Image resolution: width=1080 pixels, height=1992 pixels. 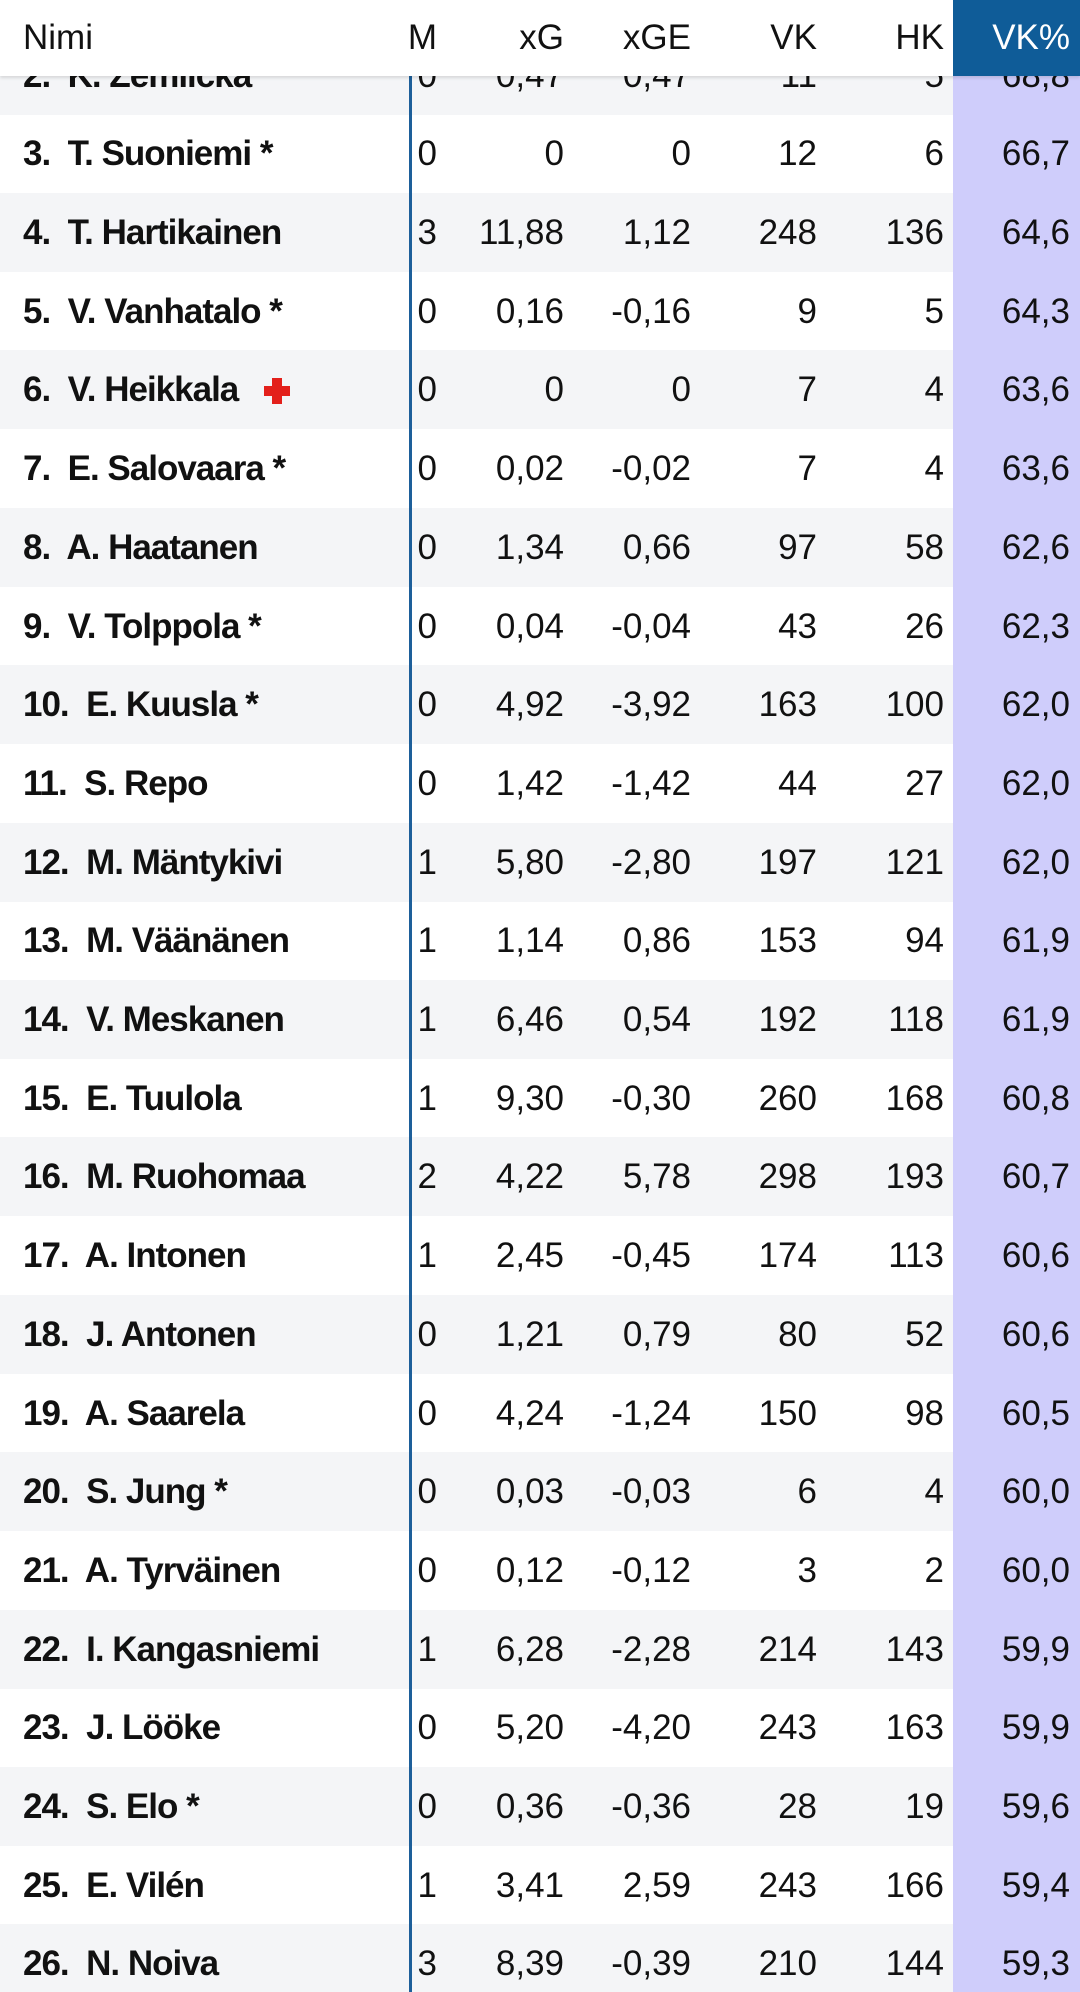 What do you see at coordinates (787, 1020) in the screenshot?
I see `stat-cell: 192` at bounding box center [787, 1020].